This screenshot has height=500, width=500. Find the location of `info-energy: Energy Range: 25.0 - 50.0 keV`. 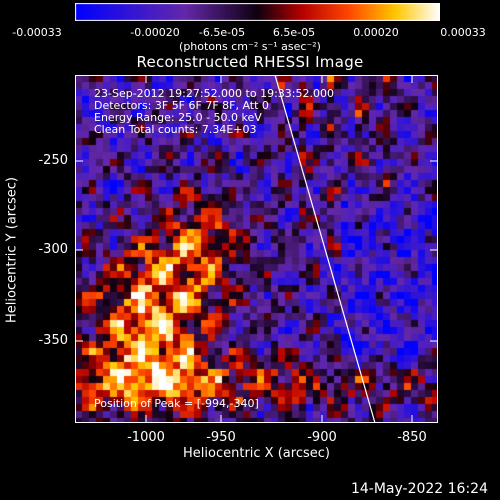

info-energy: Energy Range: 25.0 - 50.0 keV is located at coordinates (178, 117).